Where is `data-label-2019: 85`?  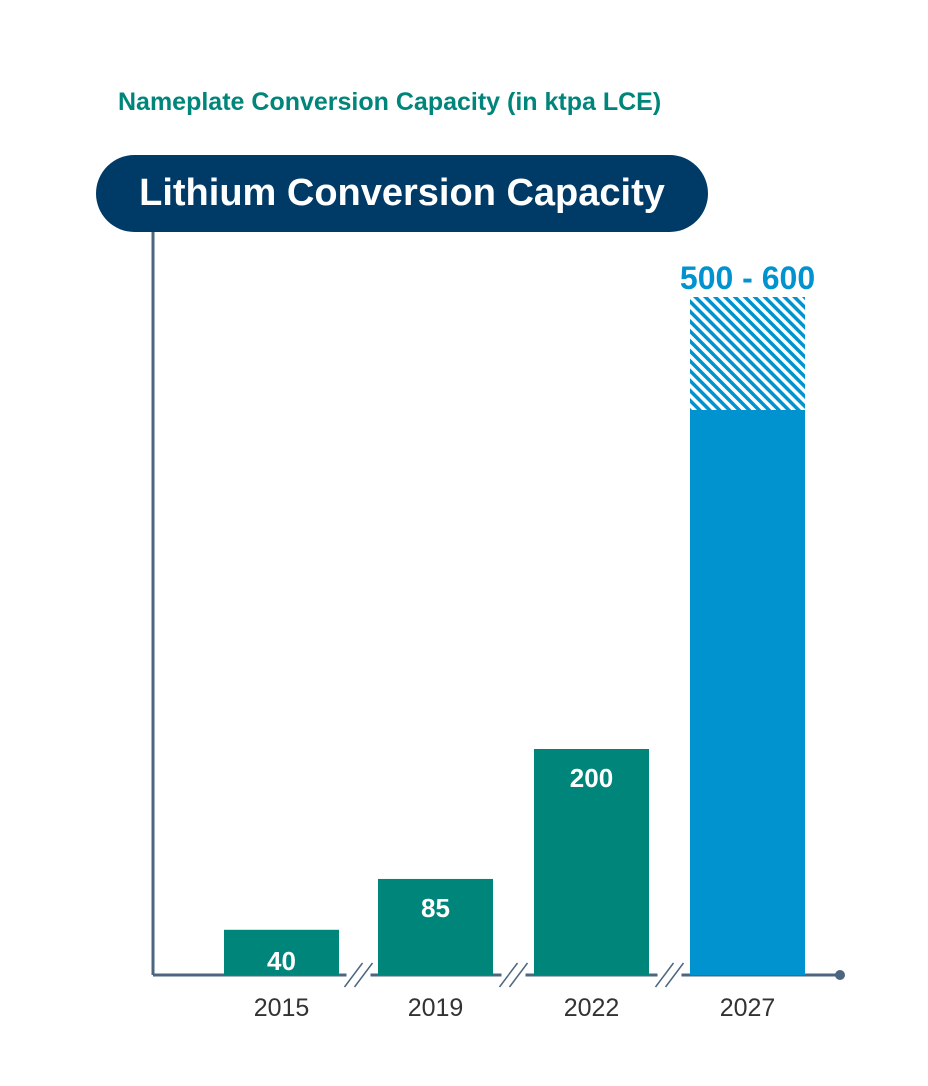 data-label-2019: 85 is located at coordinates (435, 908).